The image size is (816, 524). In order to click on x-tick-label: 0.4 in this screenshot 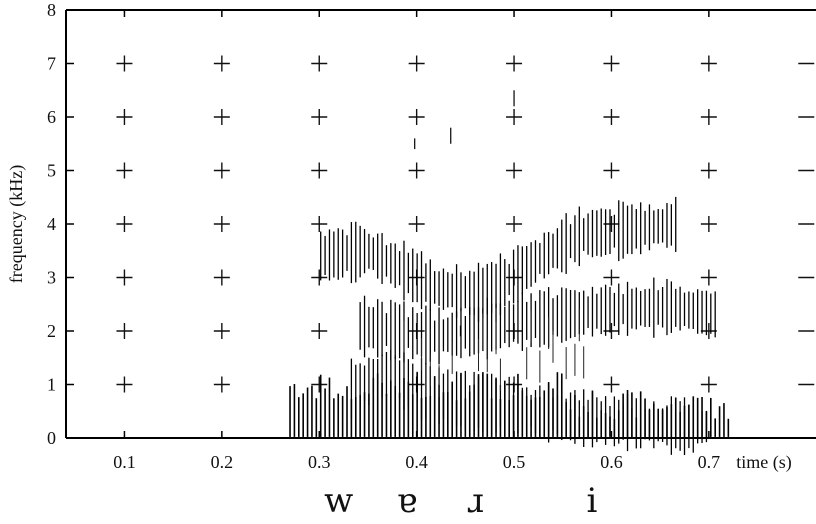, I will do `click(416, 462)`.